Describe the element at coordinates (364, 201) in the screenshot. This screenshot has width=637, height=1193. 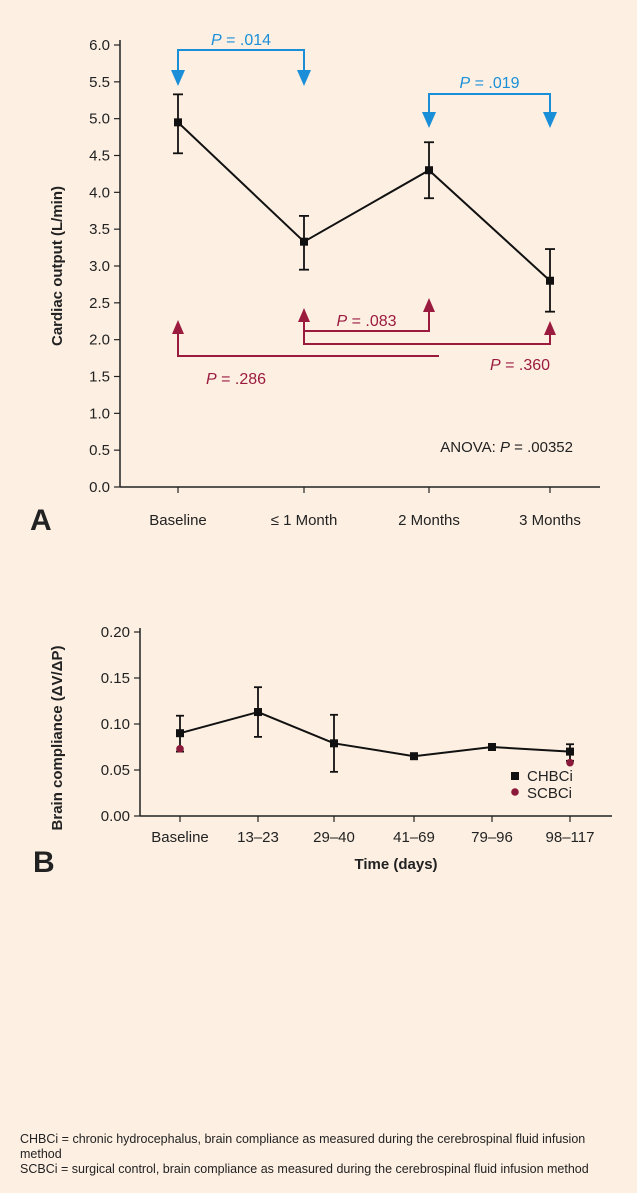
I see `data-line` at that location.